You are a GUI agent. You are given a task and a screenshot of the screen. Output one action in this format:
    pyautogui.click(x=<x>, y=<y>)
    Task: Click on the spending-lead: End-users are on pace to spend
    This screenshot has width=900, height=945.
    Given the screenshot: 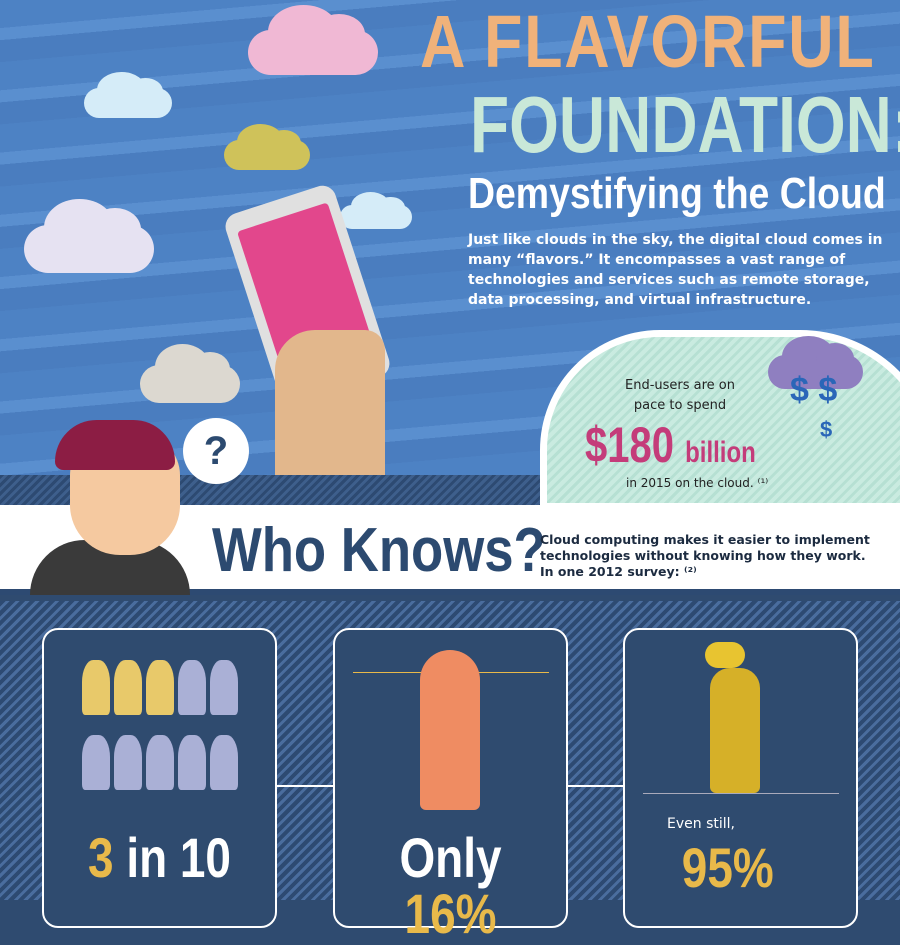 What is the action you would take?
    pyautogui.click(x=679, y=395)
    